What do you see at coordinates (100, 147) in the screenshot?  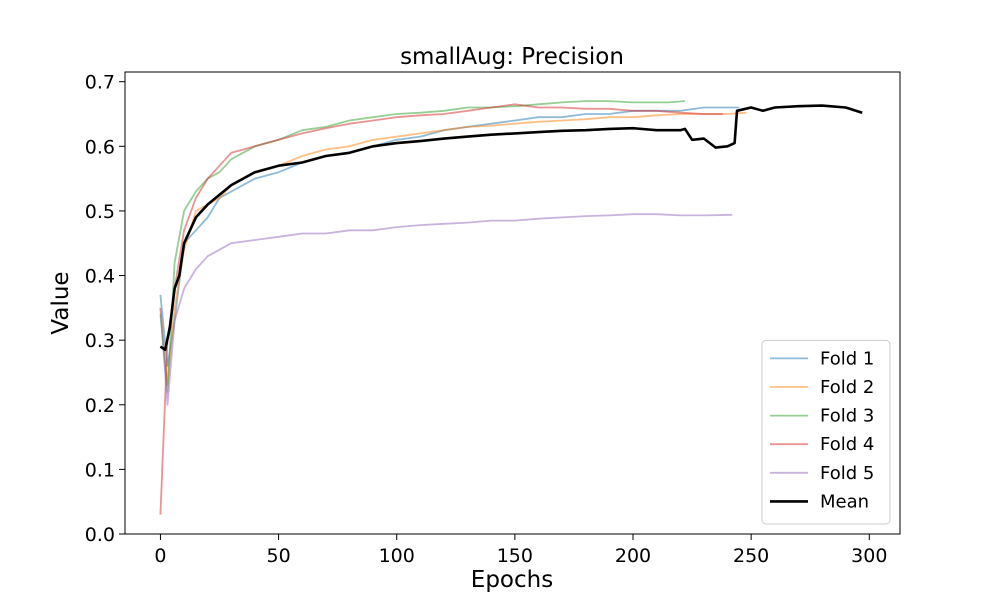 I see `y-tick-label: 0.6` at bounding box center [100, 147].